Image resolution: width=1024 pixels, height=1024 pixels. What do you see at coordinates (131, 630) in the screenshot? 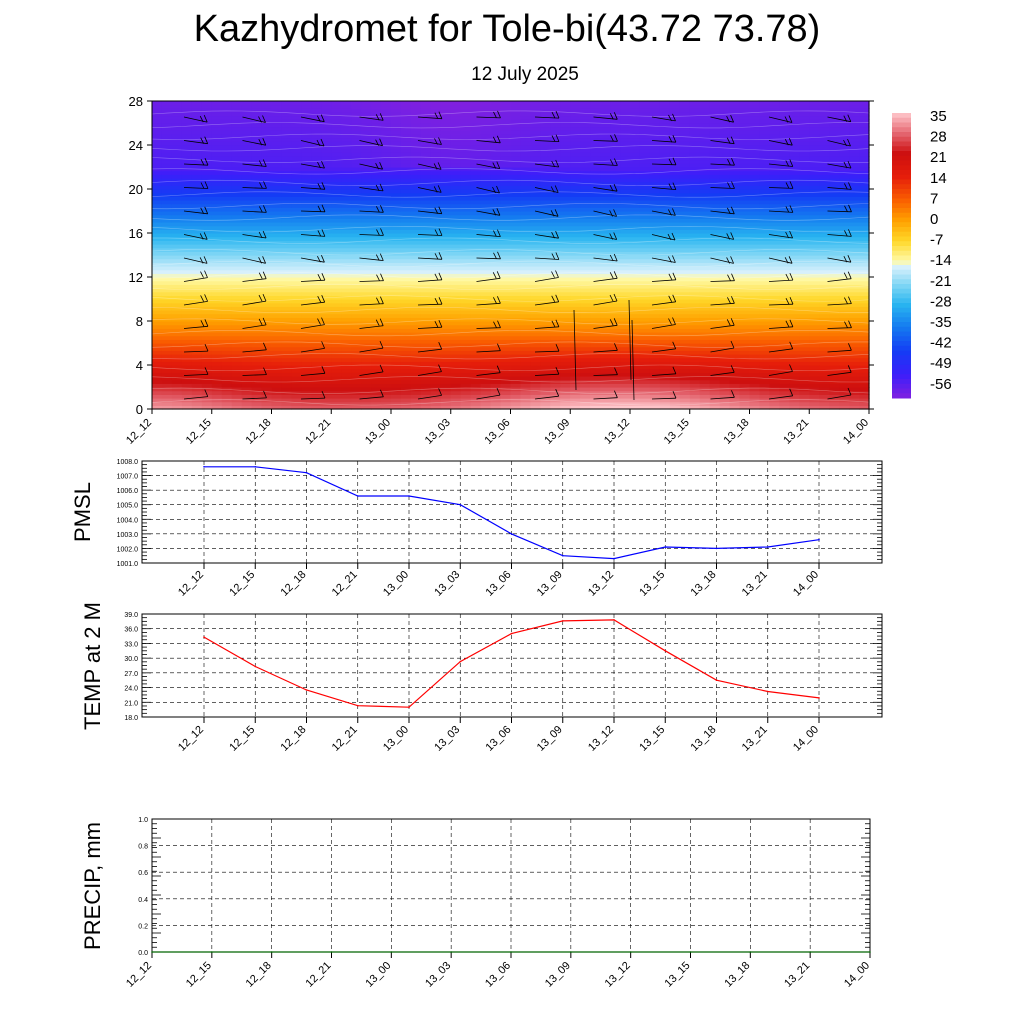
I see `y-tick-label: 36.0` at bounding box center [131, 630].